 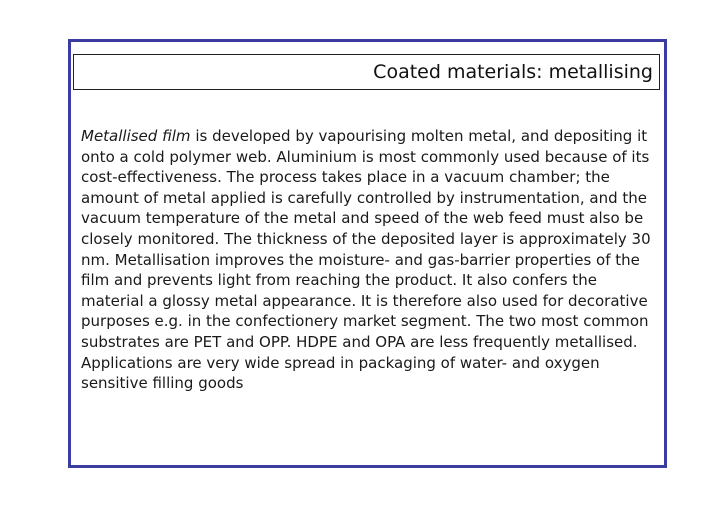 I want to click on title-box: Coated materials: metallising, so click(x=366, y=72).